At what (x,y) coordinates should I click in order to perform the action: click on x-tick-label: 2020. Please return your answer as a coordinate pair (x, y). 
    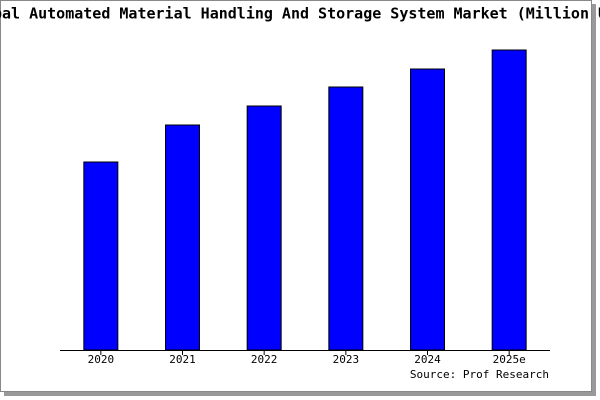
    Looking at the image, I should click on (101, 359).